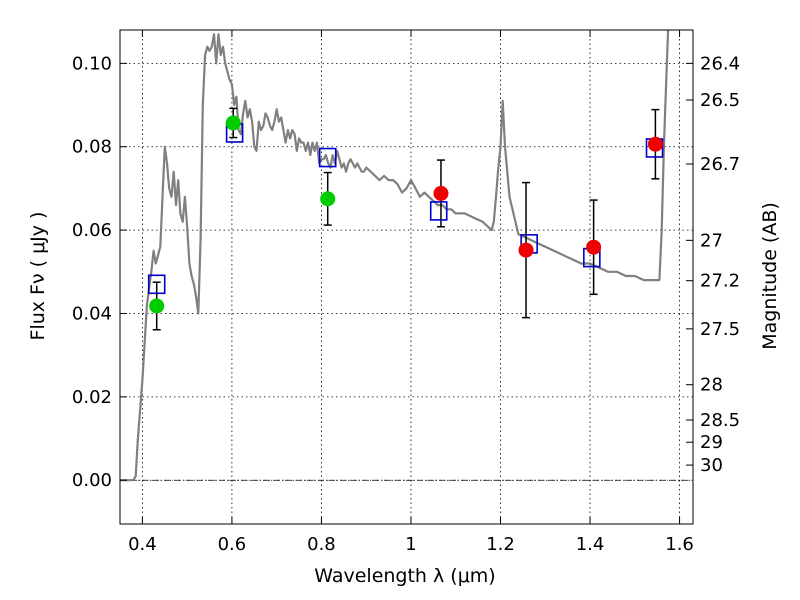  What do you see at coordinates (92, 147) in the screenshot?
I see `y-tick-label: 0.08` at bounding box center [92, 147].